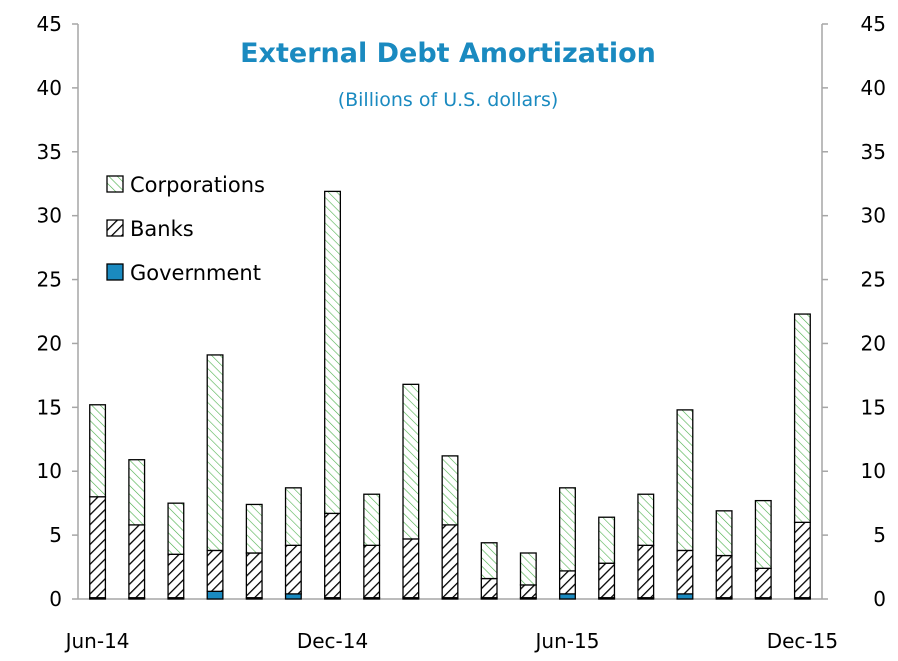  What do you see at coordinates (57, 311) in the screenshot?
I see `left-y-axis-ticks: 0 5 10 15 20 25 30 35 40 45` at bounding box center [57, 311].